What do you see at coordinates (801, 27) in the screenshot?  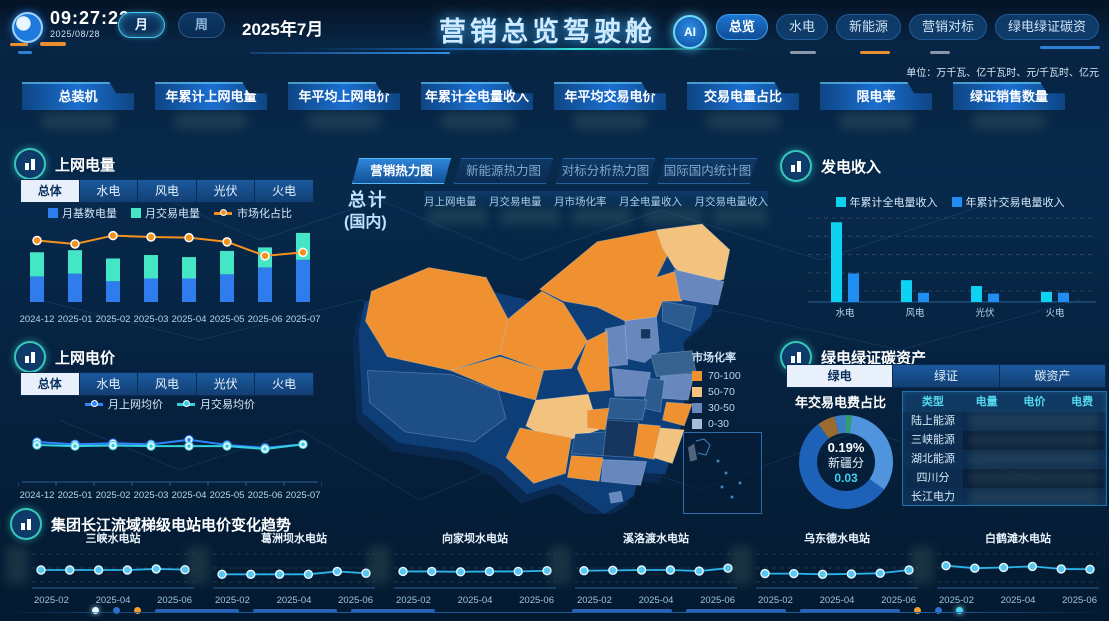 I see `nav-item-水电: 水电` at bounding box center [801, 27].